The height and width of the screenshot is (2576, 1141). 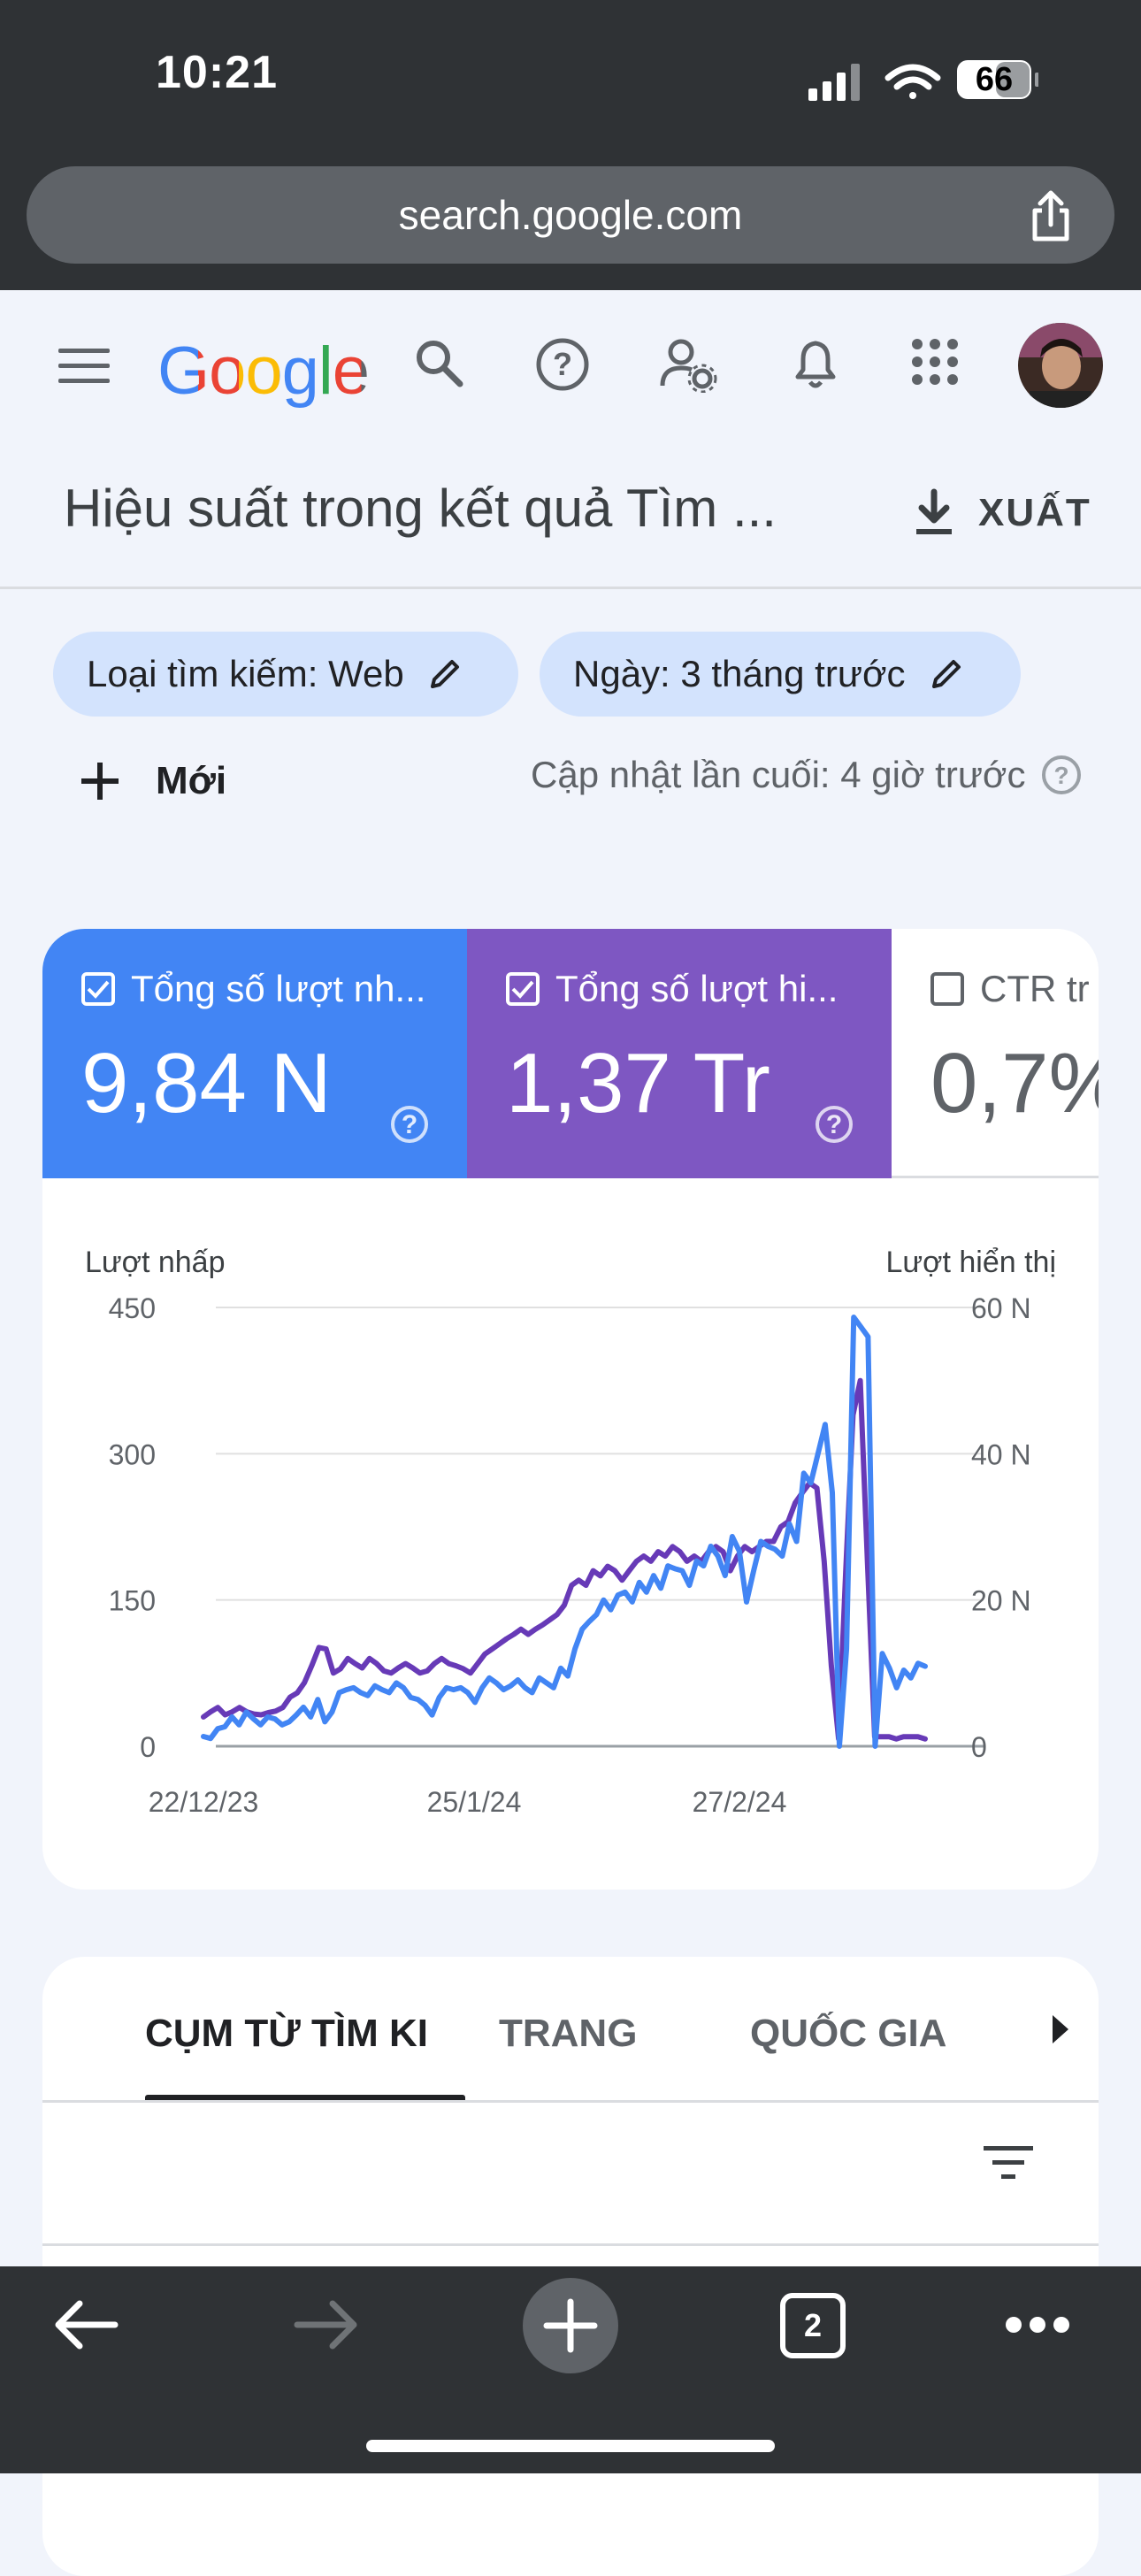 I want to click on url-bar: search.google.com, so click(x=570, y=215).